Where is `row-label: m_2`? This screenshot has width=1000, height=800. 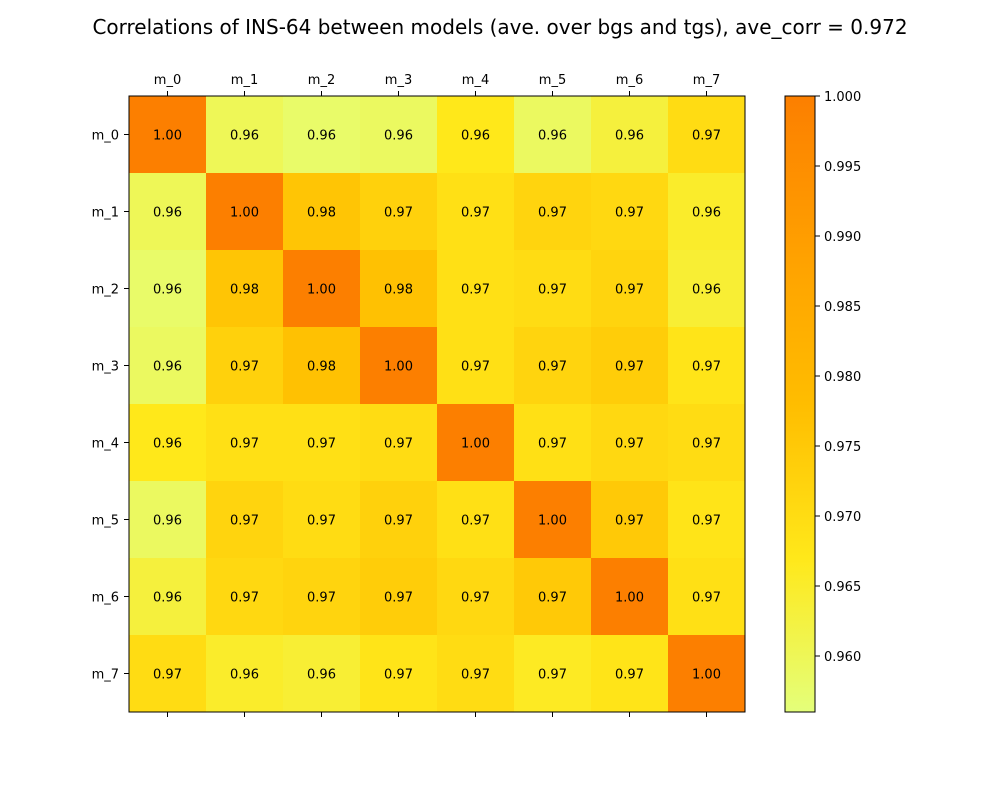 row-label: m_2 is located at coordinates (105, 290).